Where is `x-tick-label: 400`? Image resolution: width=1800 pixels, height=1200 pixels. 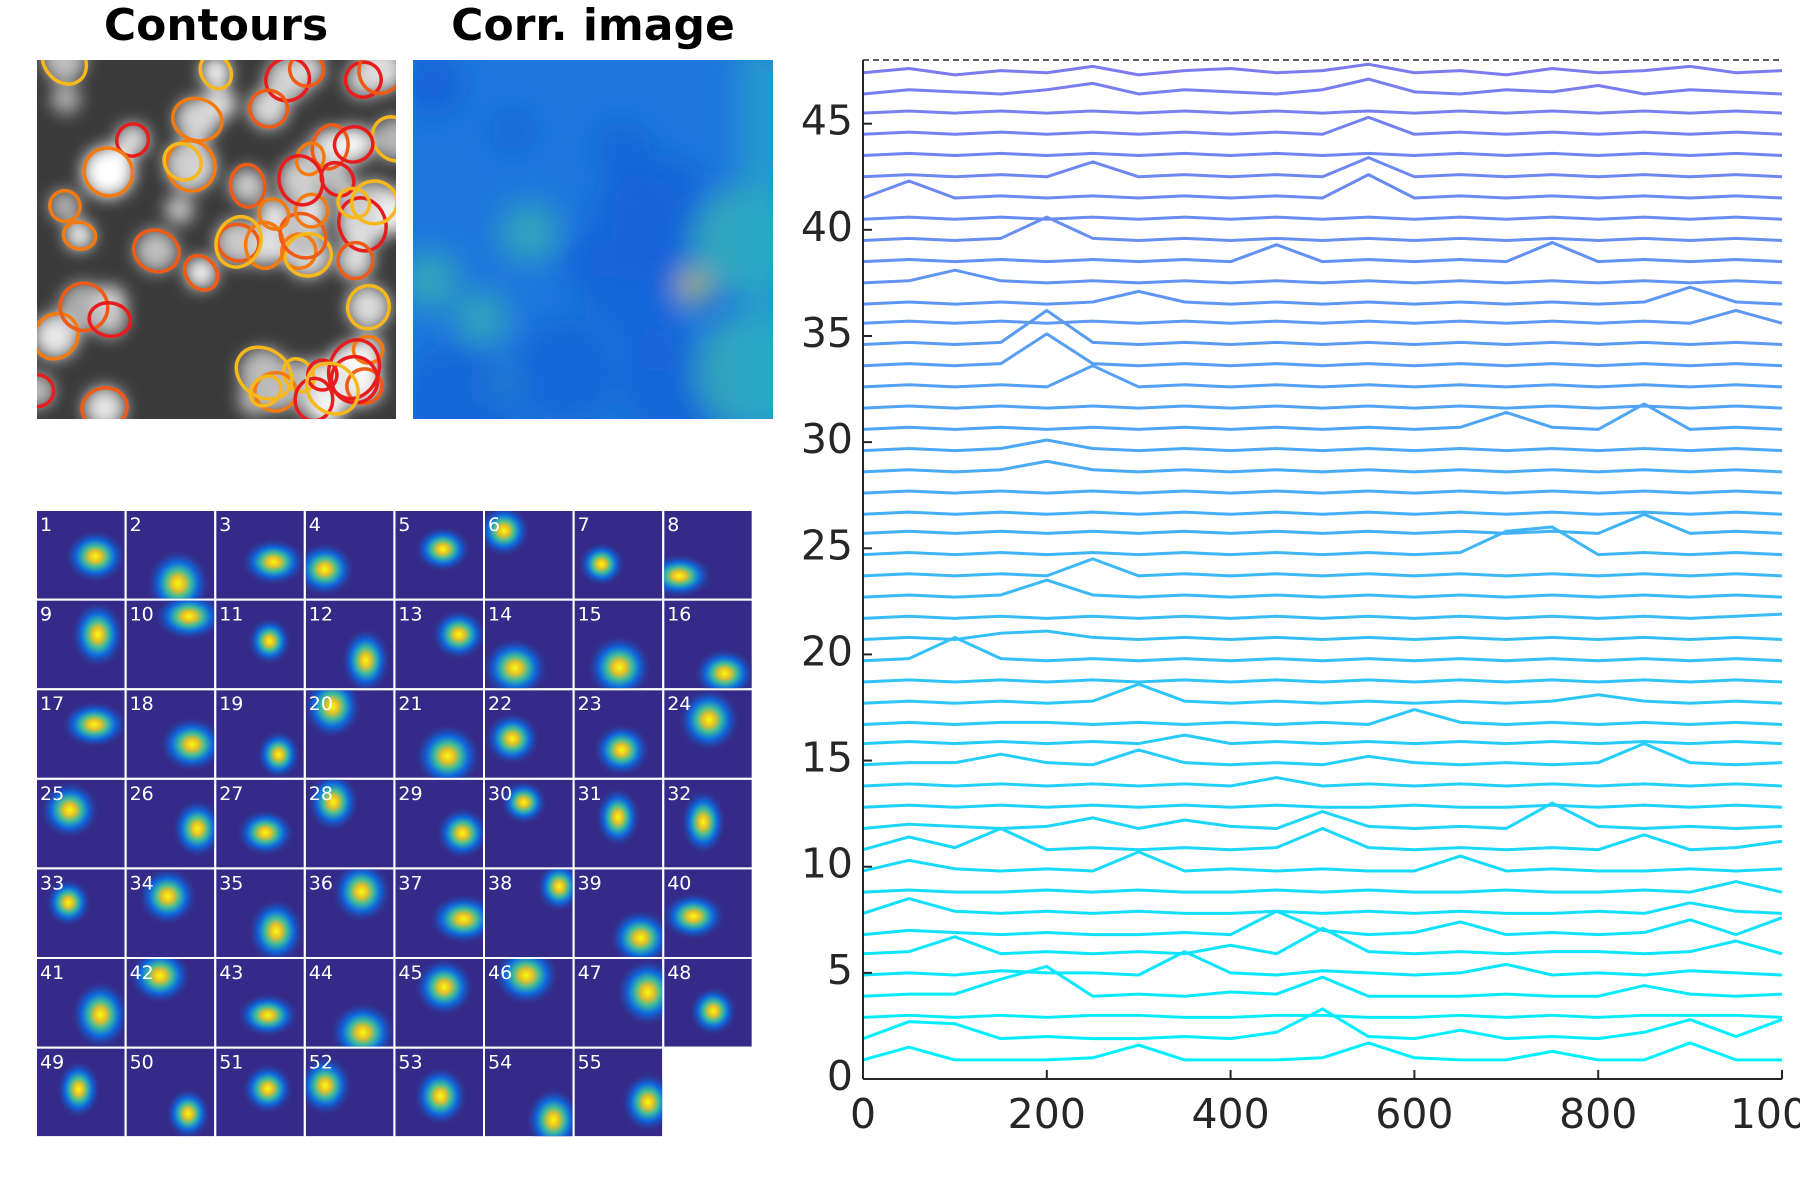 x-tick-label: 400 is located at coordinates (1230, 1114).